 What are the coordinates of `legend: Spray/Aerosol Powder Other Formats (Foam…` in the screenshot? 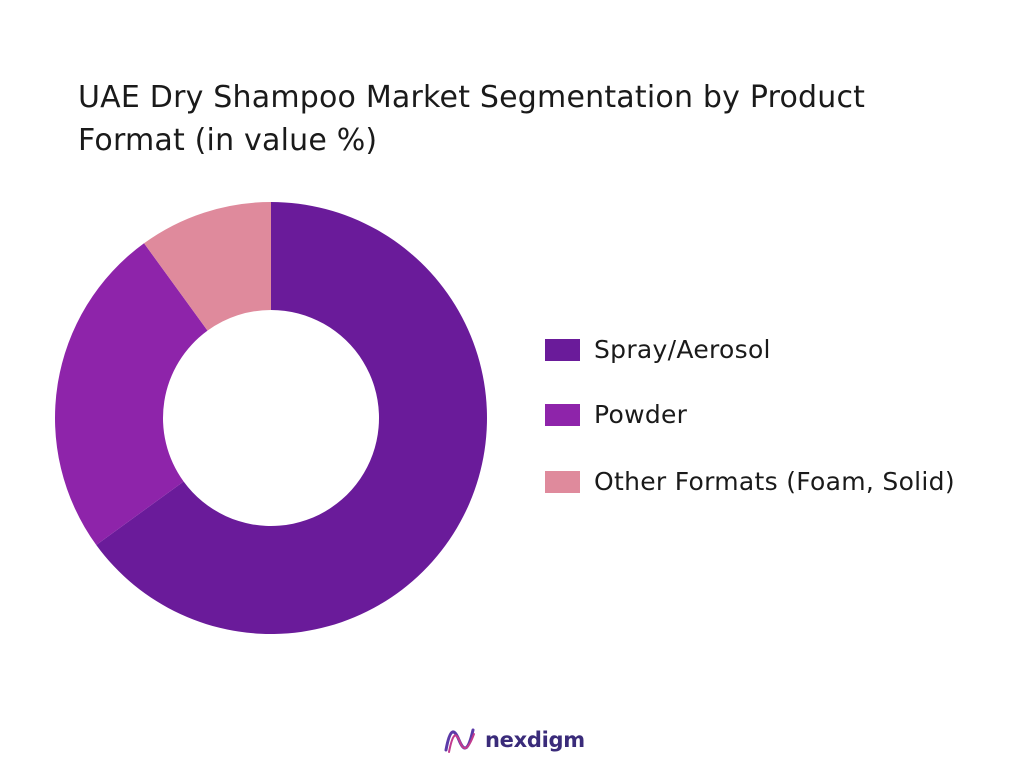 It's located at (750, 430).